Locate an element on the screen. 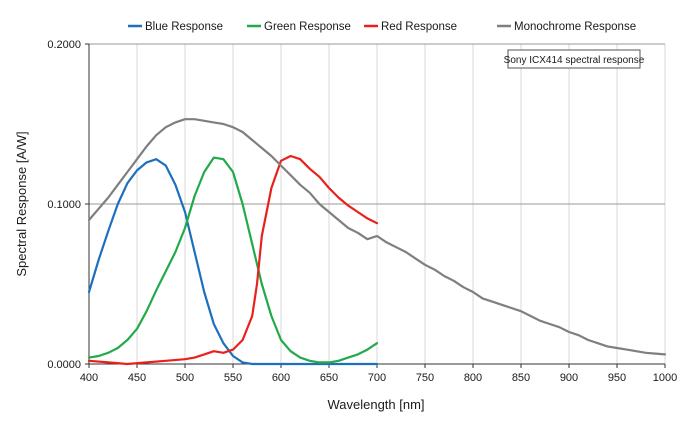  x-tick-label: 550 is located at coordinates (233, 378).